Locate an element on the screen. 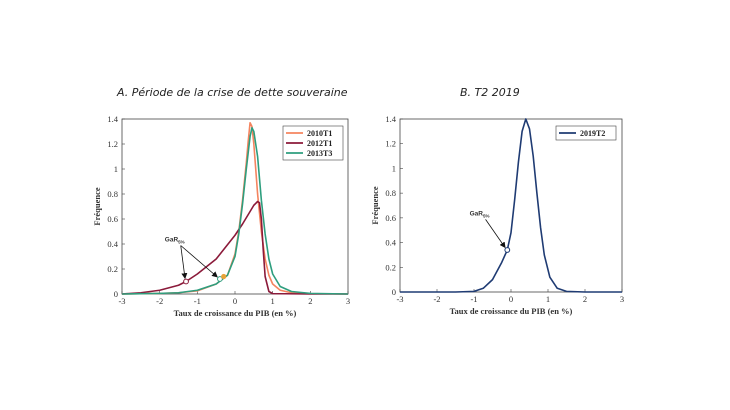 The height and width of the screenshot is (410, 730). plot-frame is located at coordinates (511, 205).